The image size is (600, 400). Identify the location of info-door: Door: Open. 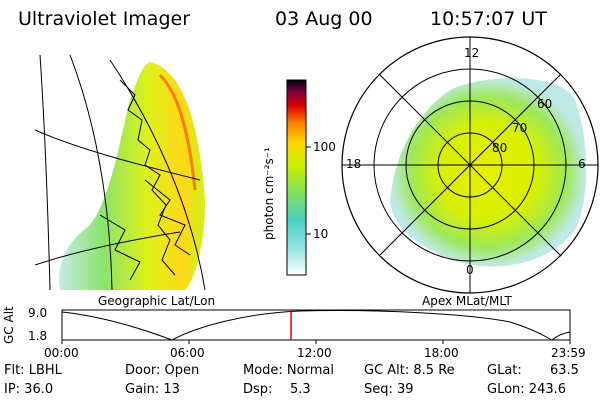
(162, 370).